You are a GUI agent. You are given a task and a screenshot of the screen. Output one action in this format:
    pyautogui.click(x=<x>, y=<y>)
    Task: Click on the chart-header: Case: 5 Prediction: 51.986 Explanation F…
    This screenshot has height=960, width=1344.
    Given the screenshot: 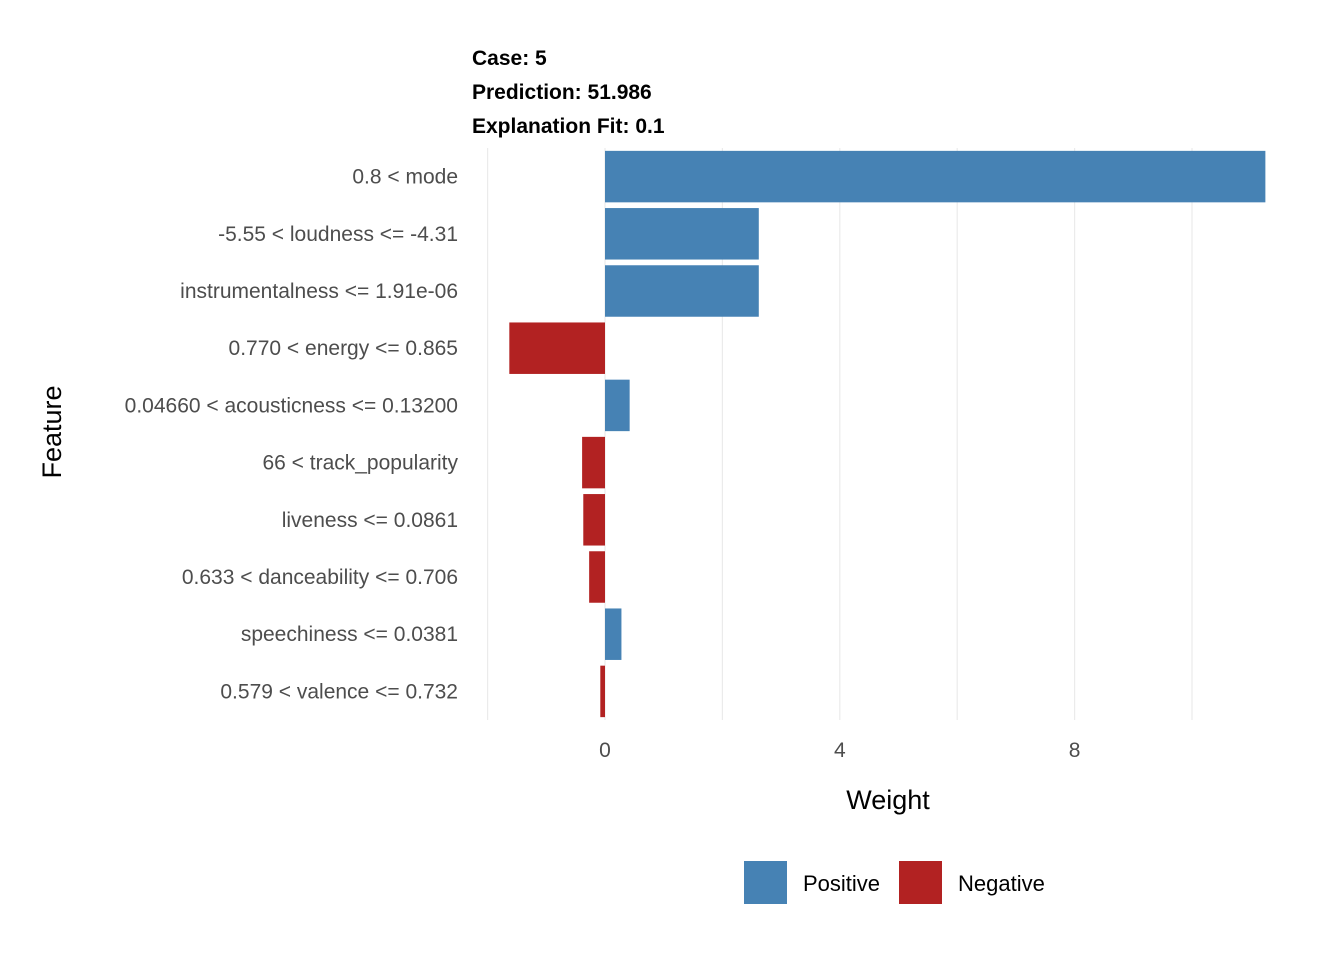 What is the action you would take?
    pyautogui.click(x=568, y=92)
    